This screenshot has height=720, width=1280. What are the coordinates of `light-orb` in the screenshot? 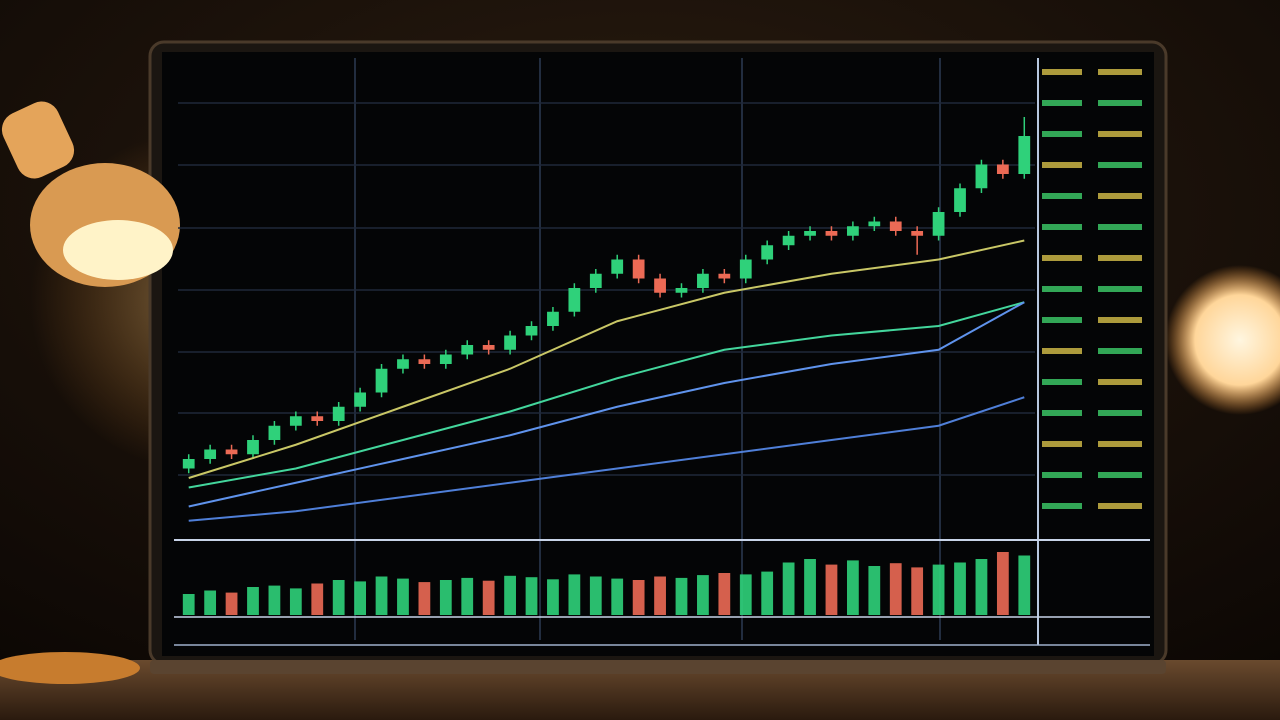 It's located at (1222, 340).